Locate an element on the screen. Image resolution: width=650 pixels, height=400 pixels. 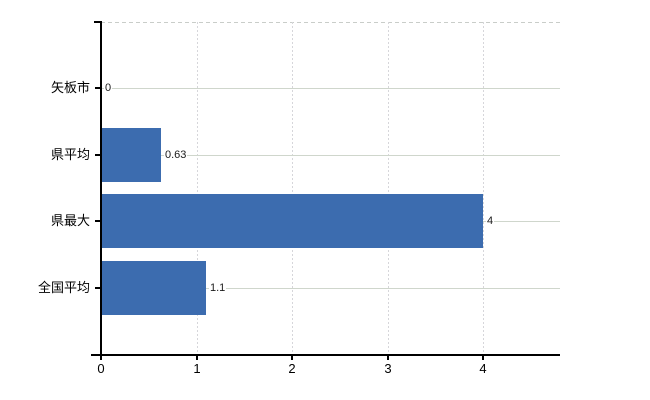
x-tick-label: 0 is located at coordinates (101, 368).